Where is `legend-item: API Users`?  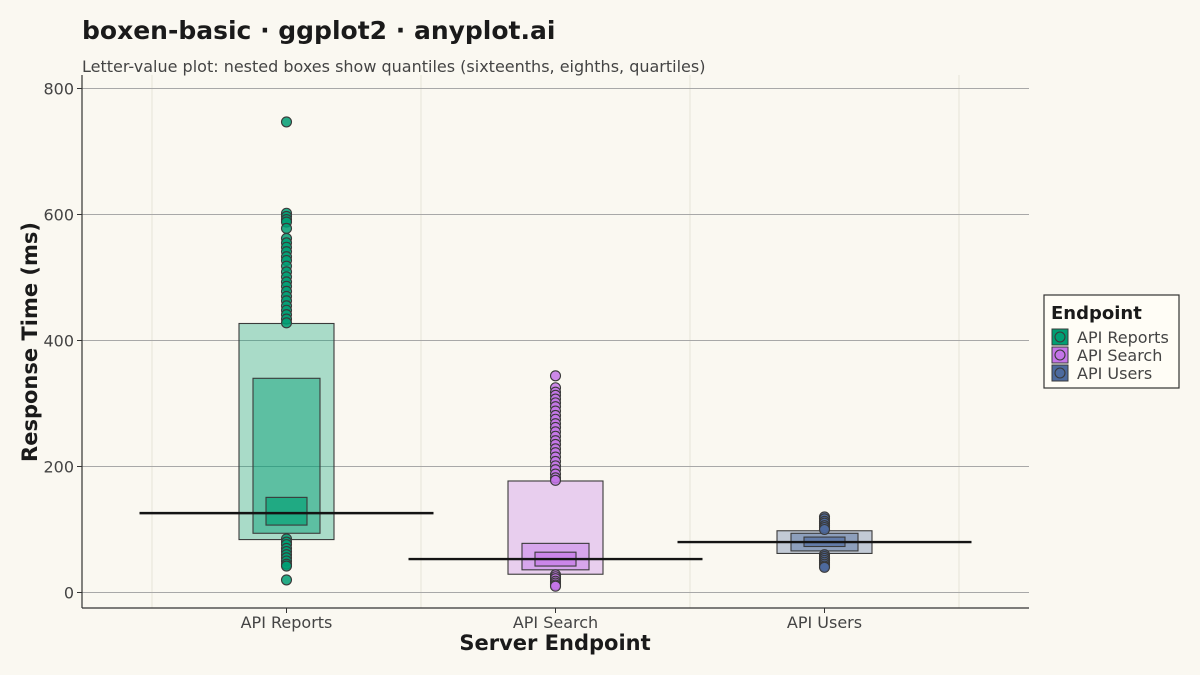 legend-item: API Users is located at coordinates (1101, 373).